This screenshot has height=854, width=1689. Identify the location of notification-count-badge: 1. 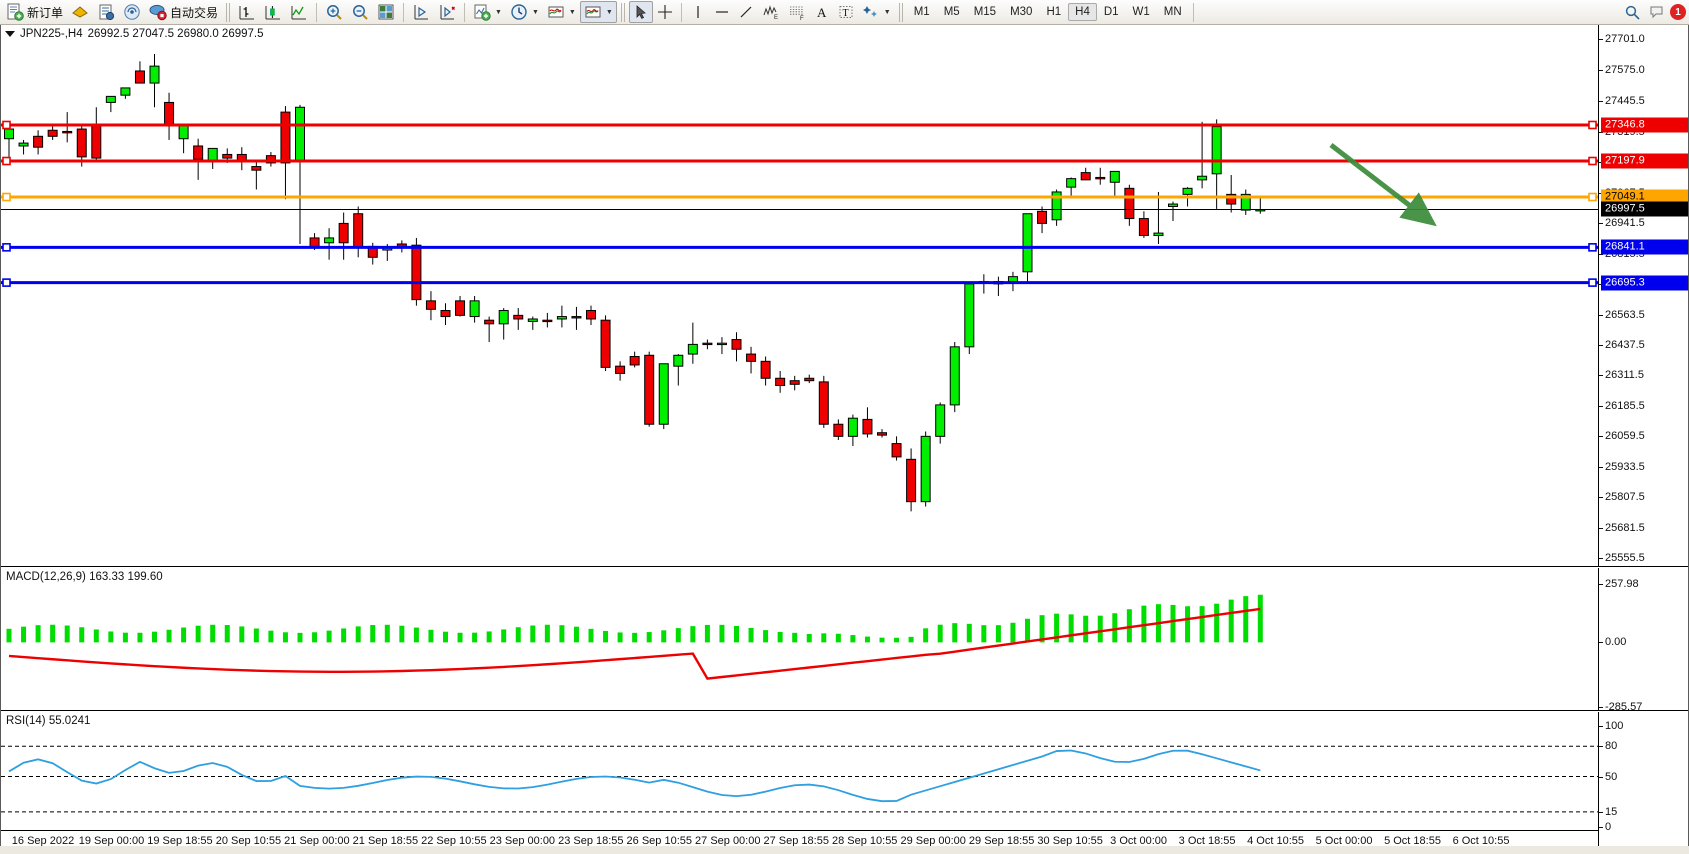
(1678, 12).